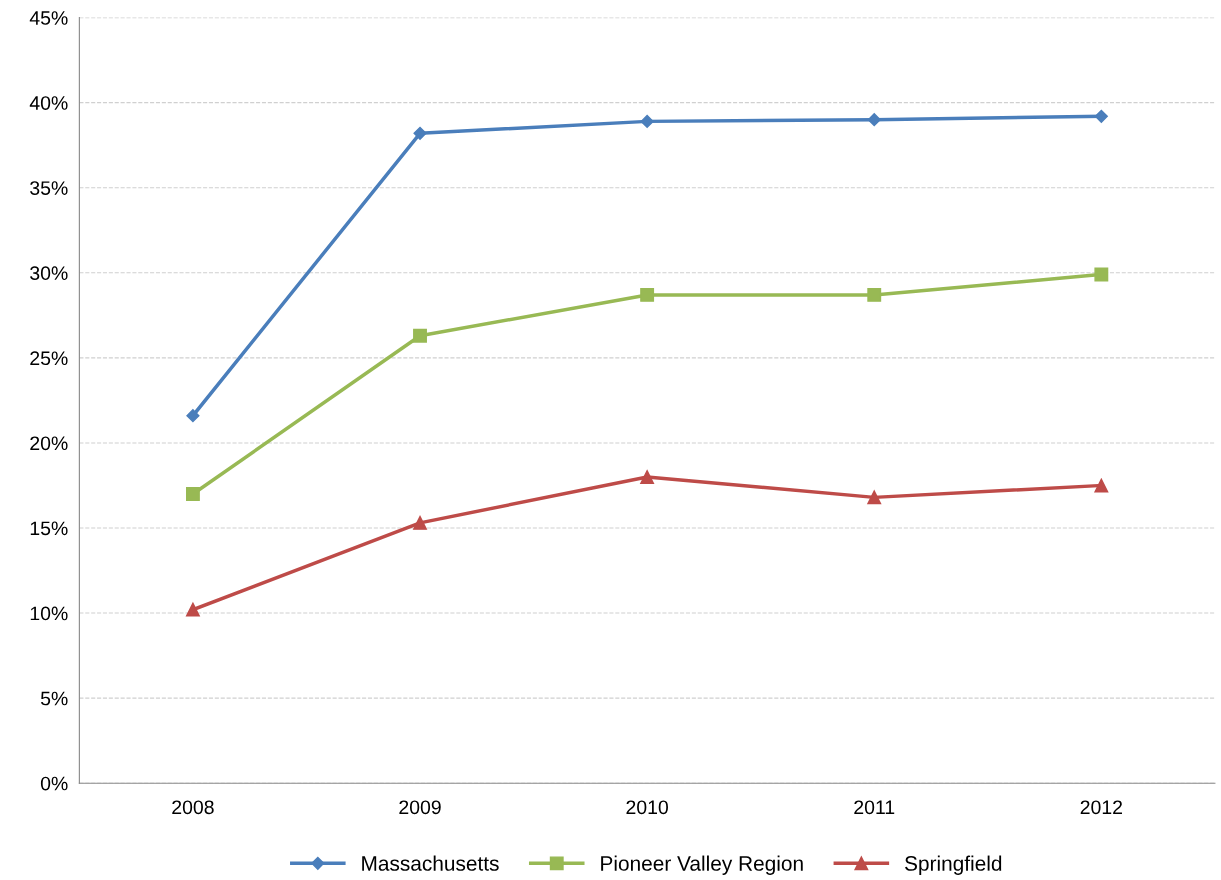  What do you see at coordinates (874, 807) in the screenshot?
I see `x-tick-label: 2011` at bounding box center [874, 807].